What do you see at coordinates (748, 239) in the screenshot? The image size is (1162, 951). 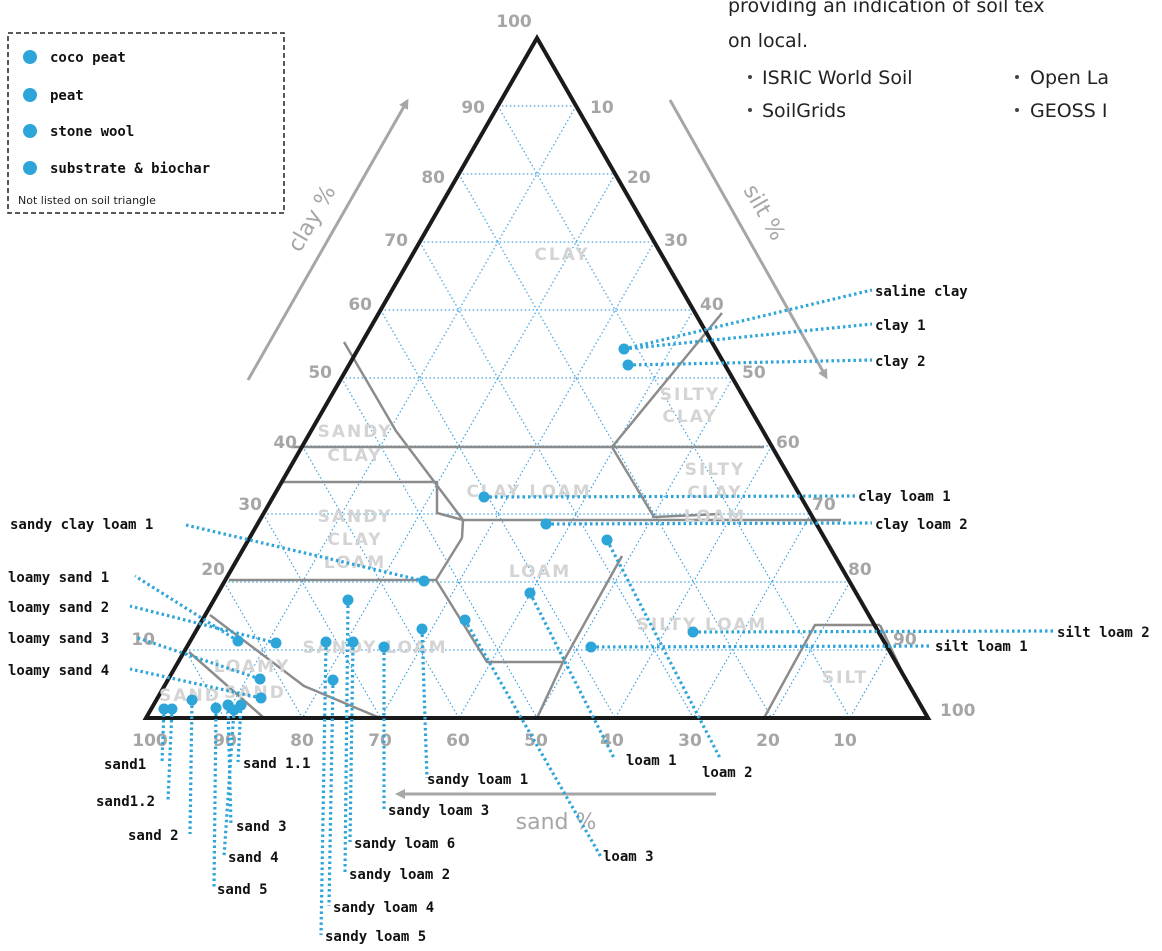 I see `silt-arrow-icon` at bounding box center [748, 239].